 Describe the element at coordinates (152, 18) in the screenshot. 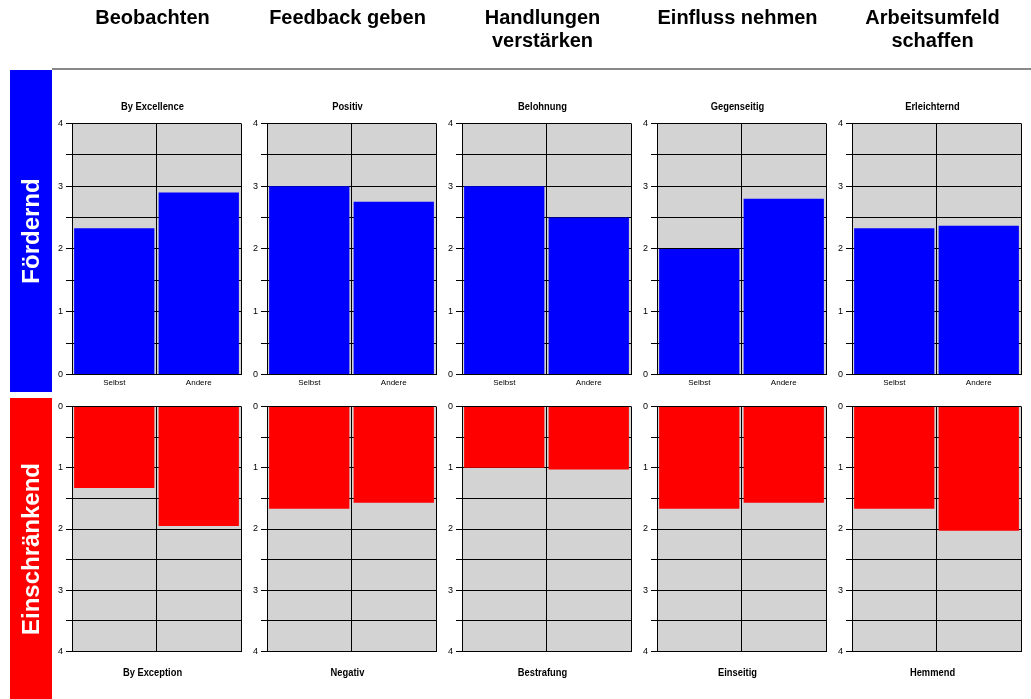

I see `chart-title: Beobachten` at that location.